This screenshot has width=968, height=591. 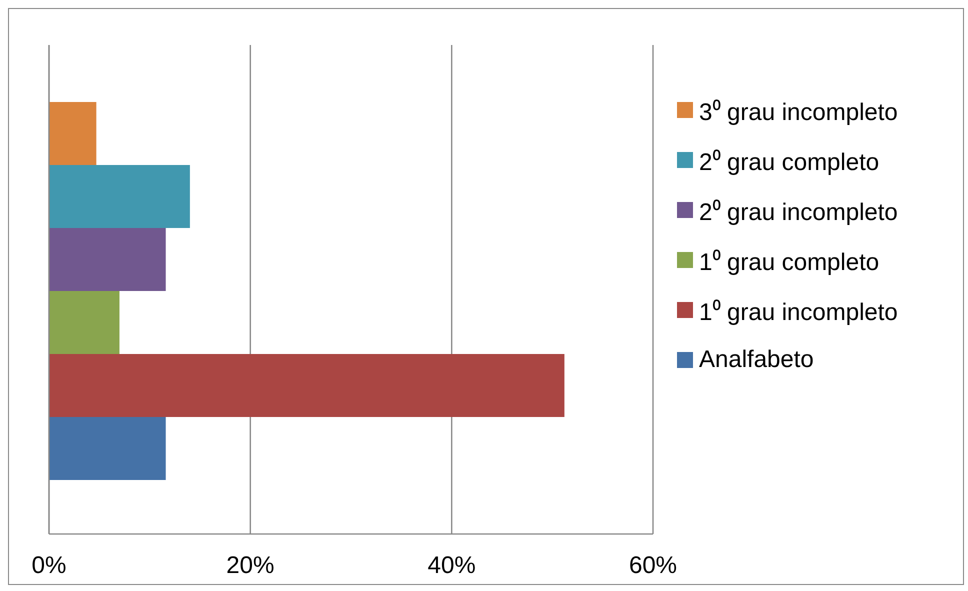 What do you see at coordinates (756, 360) in the screenshot?
I see `legend-label: Analfabeto` at bounding box center [756, 360].